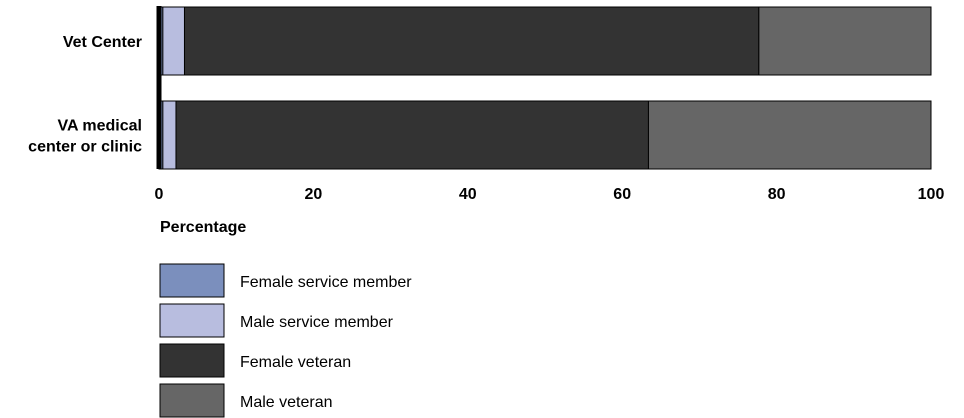 This screenshot has height=418, width=964. I want to click on x-tick-labels: 0 20 40 60 80 100, so click(550, 194).